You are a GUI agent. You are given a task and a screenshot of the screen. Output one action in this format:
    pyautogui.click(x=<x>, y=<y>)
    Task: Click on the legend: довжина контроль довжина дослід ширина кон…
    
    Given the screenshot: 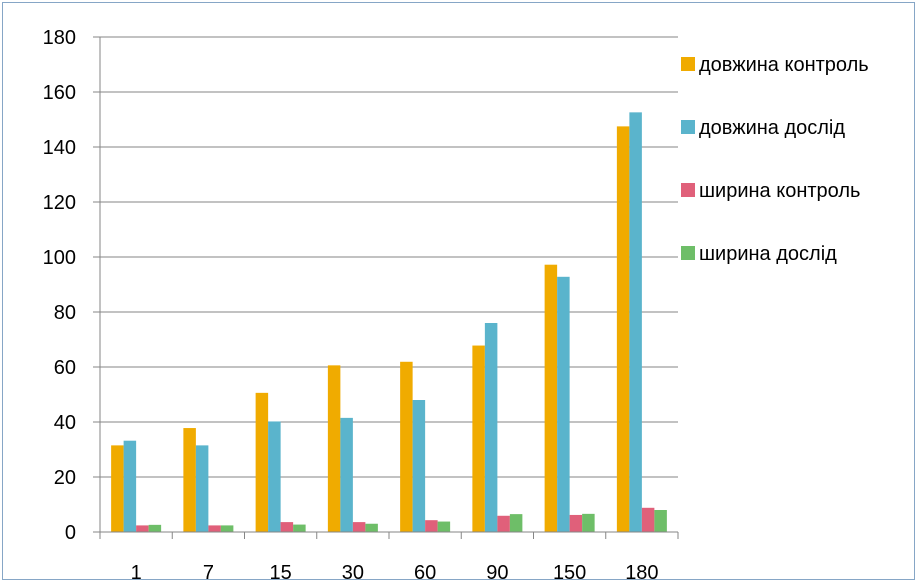 What is the action you would take?
    pyautogui.click(x=775, y=159)
    